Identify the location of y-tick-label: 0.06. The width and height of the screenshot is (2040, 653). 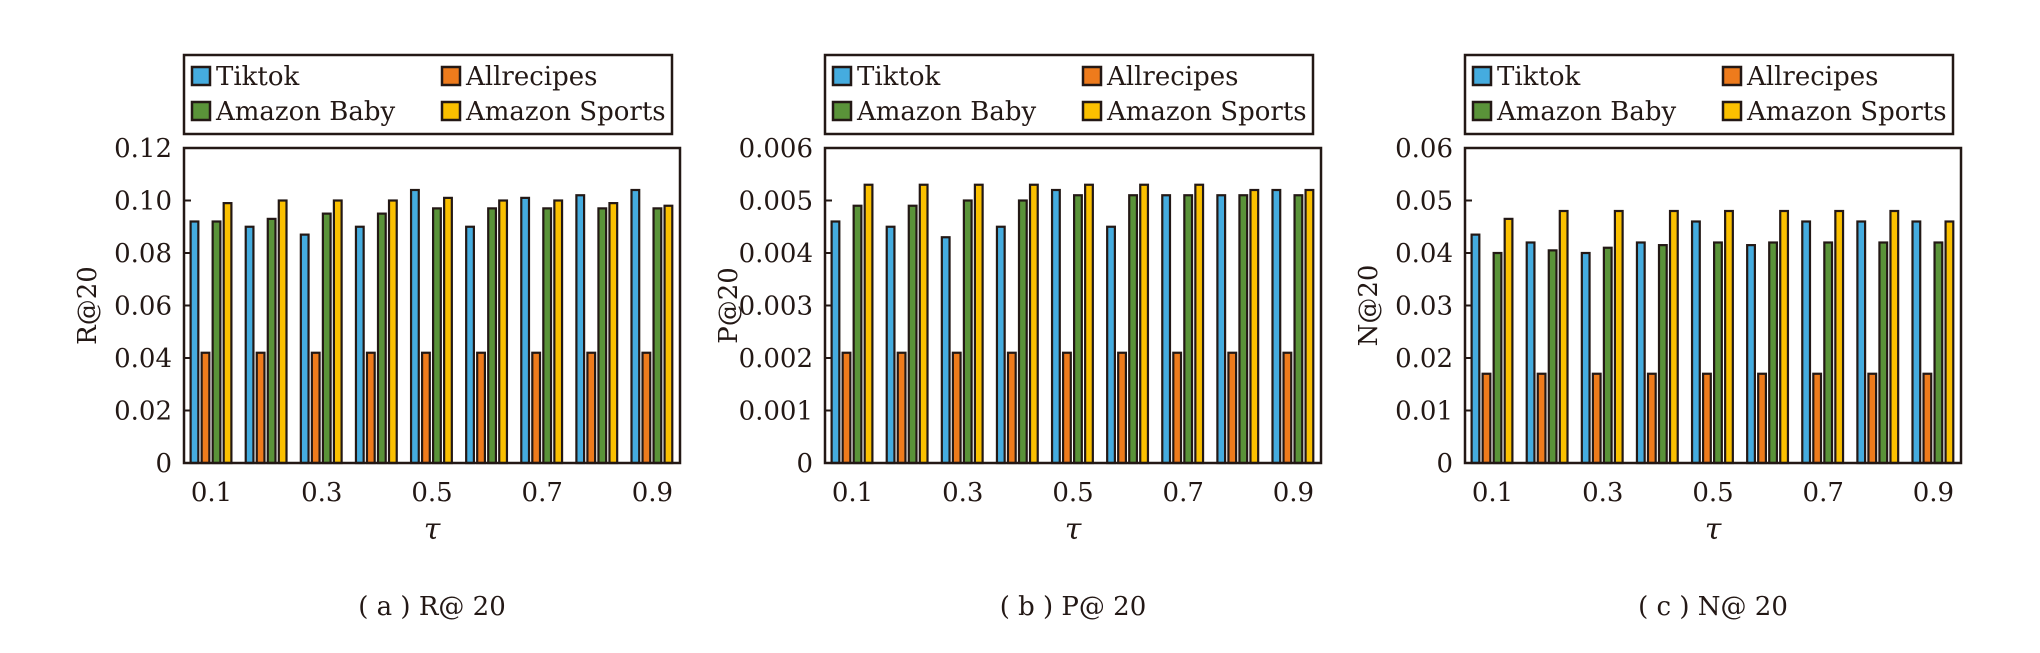
(1424, 149).